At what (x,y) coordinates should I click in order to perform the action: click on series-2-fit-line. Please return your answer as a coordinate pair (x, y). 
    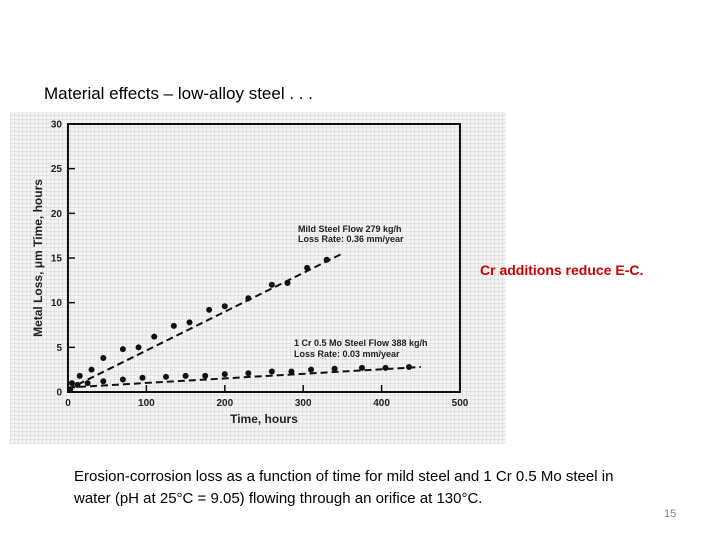
    Looking at the image, I should click on (244, 377).